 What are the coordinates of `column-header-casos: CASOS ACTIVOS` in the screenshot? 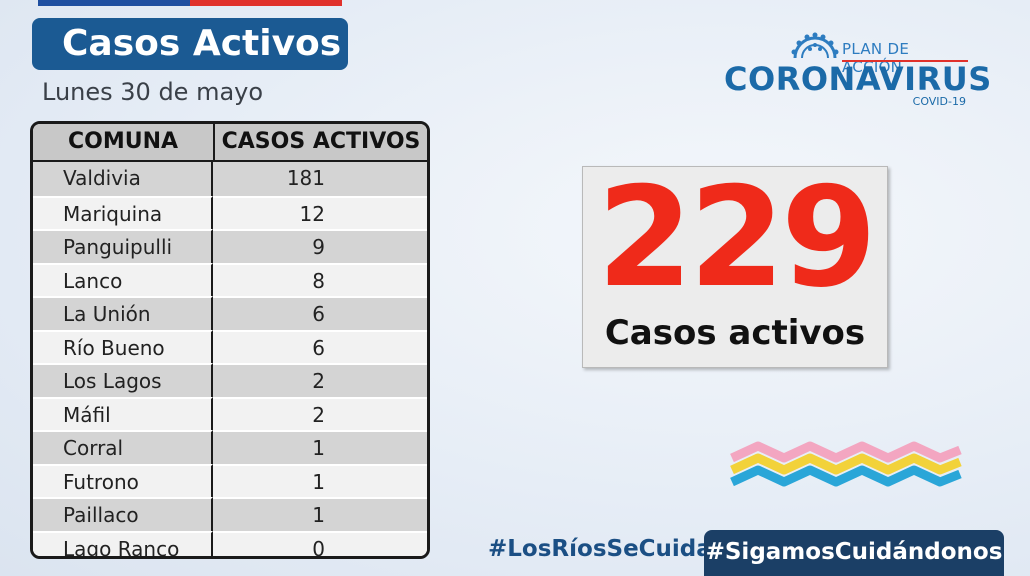 It's located at (321, 141).